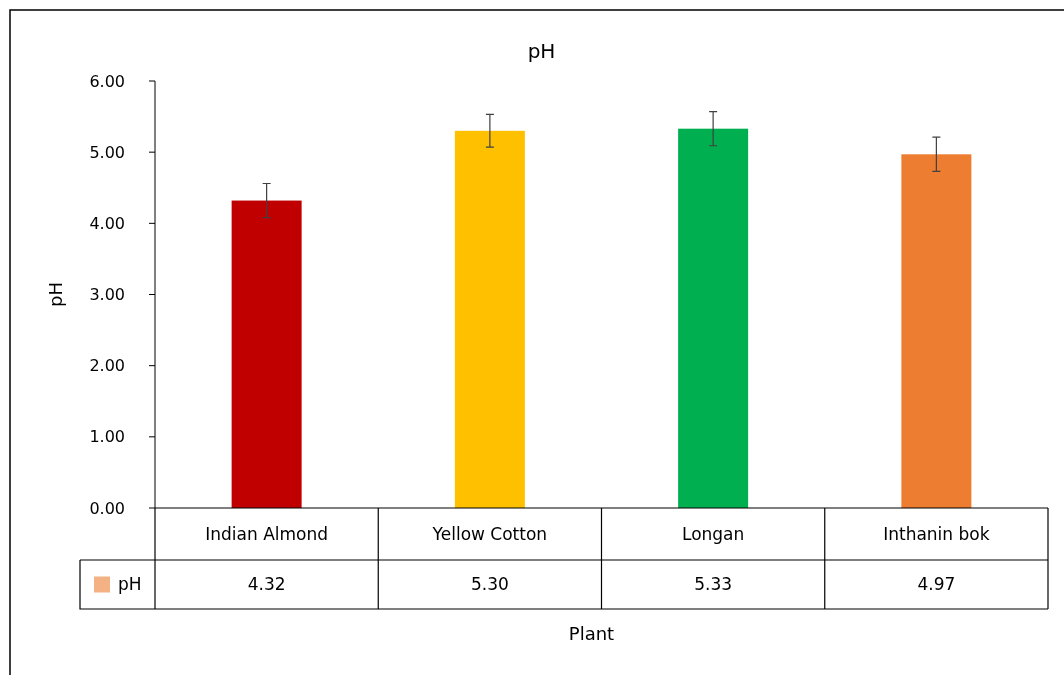 The width and height of the screenshot is (1064, 675). I want to click on y-tick-label: 0.00, so click(107, 508).